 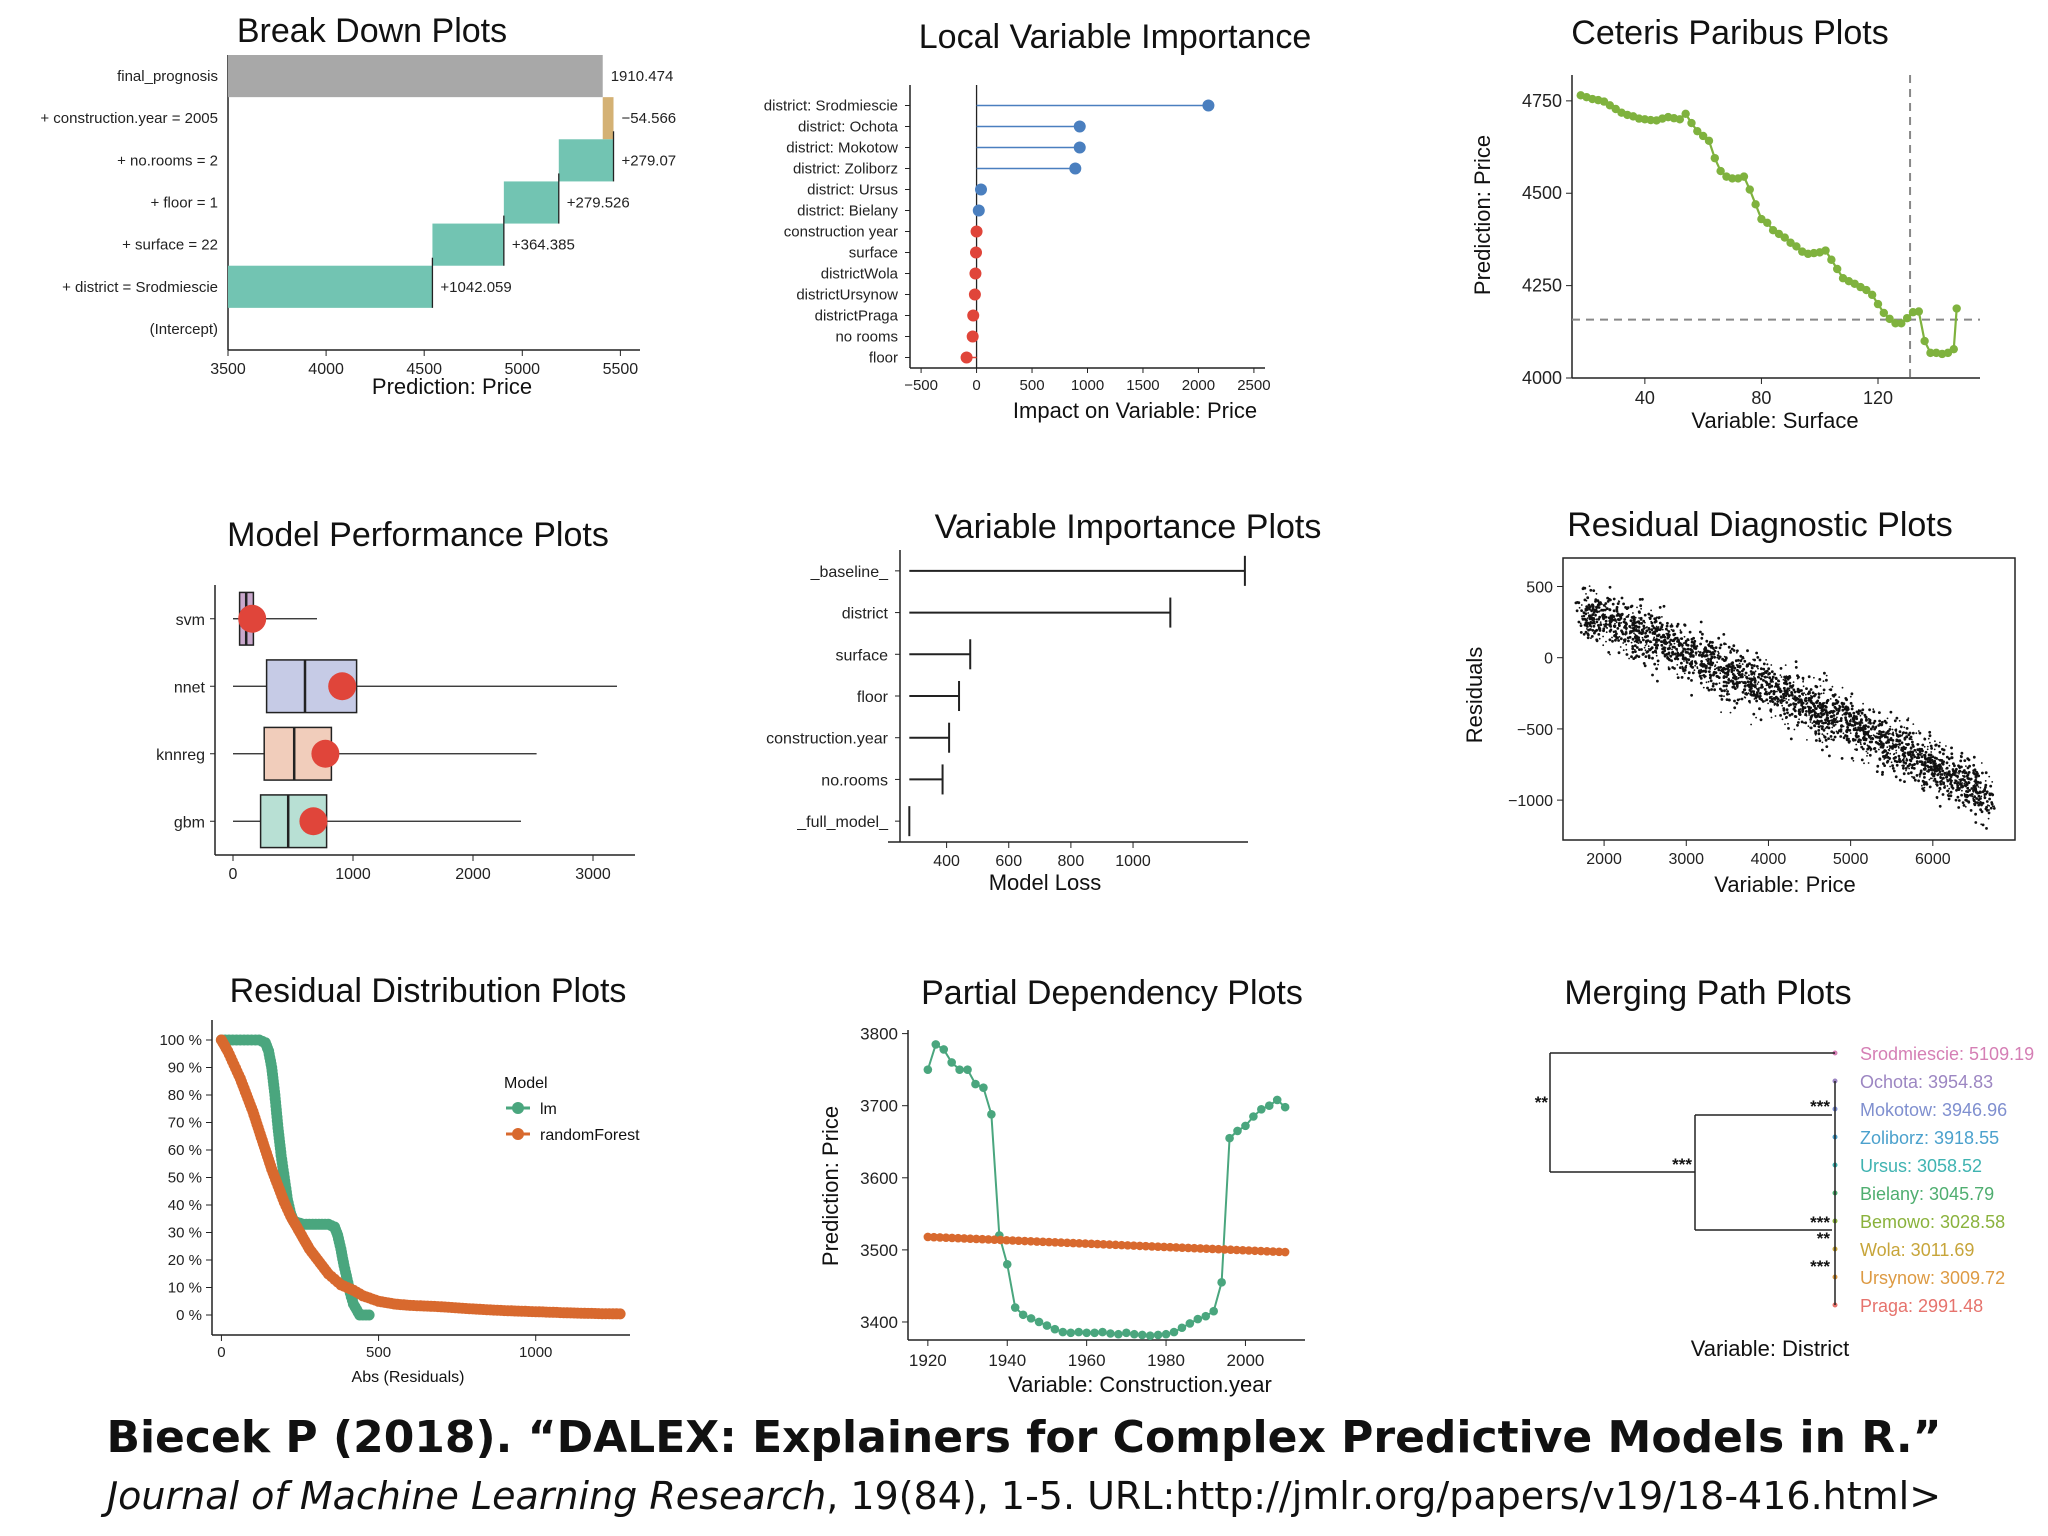 I want to click on pd-x-tick-label: 1920, so click(x=928, y=1360).